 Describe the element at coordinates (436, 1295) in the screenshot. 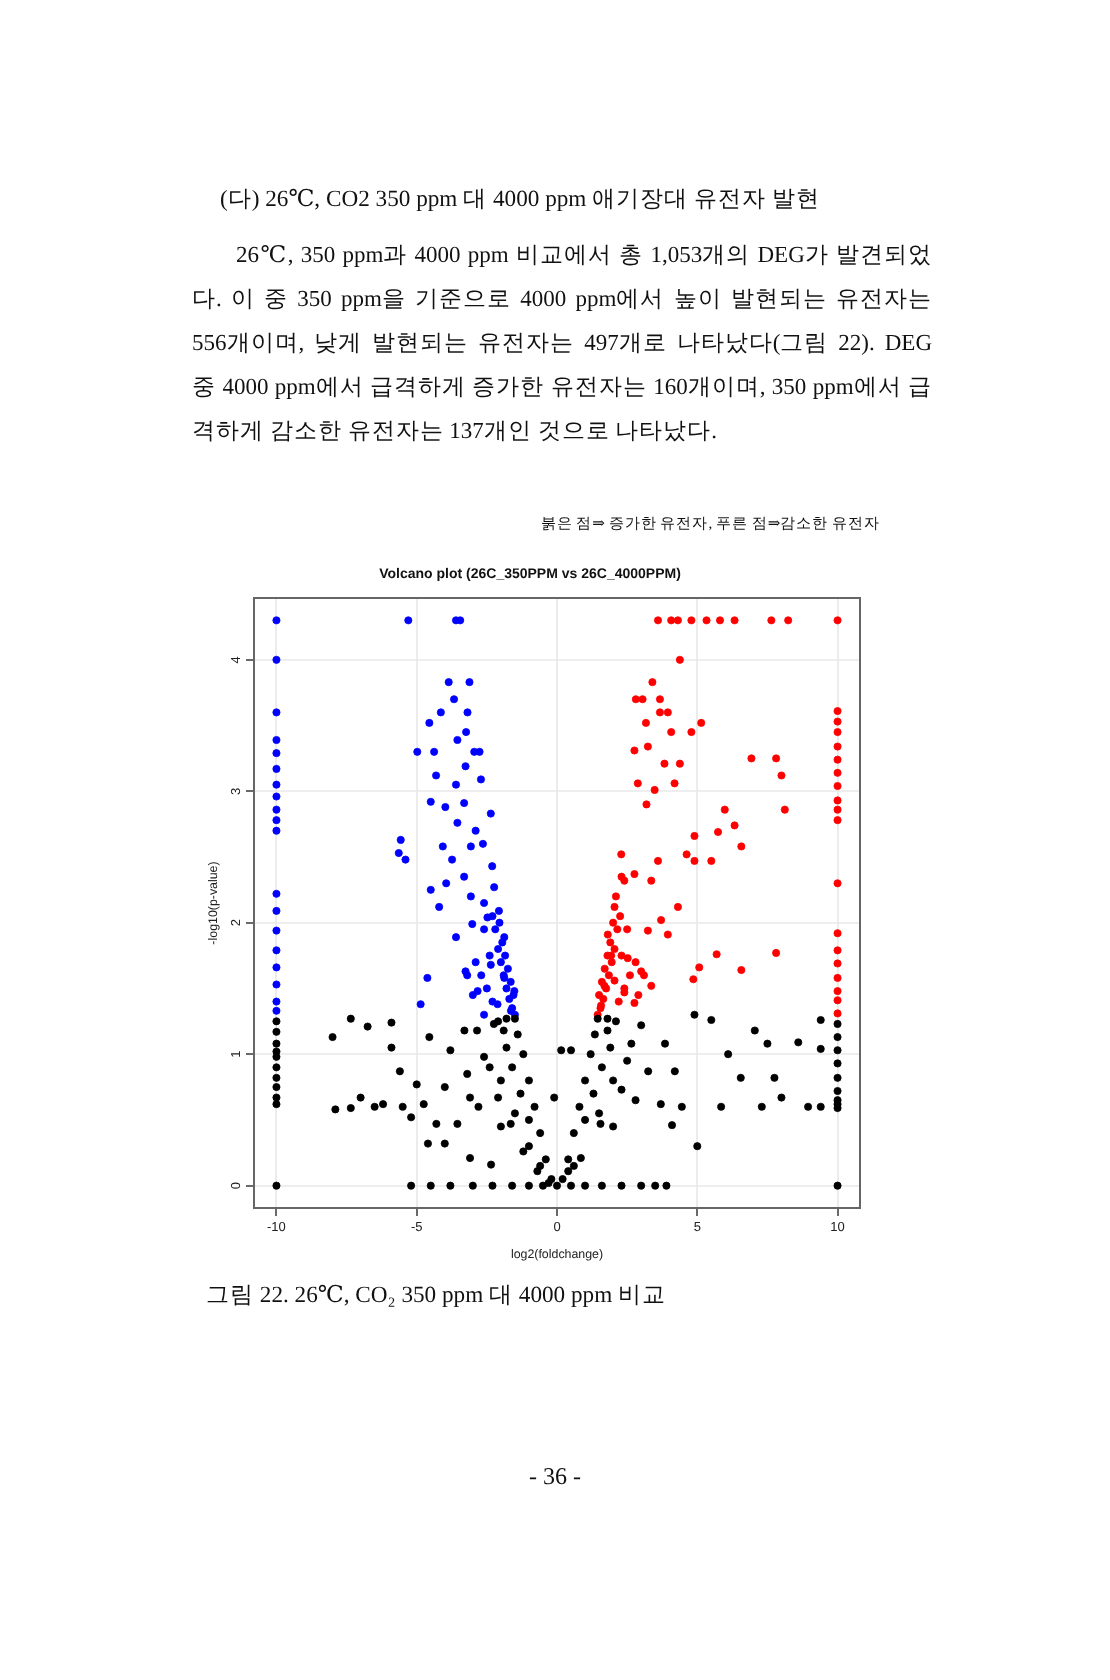

I see `caption: 그림 22. 26℃, CO₂ 350 ppm 대 4000 ppm 비교` at that location.